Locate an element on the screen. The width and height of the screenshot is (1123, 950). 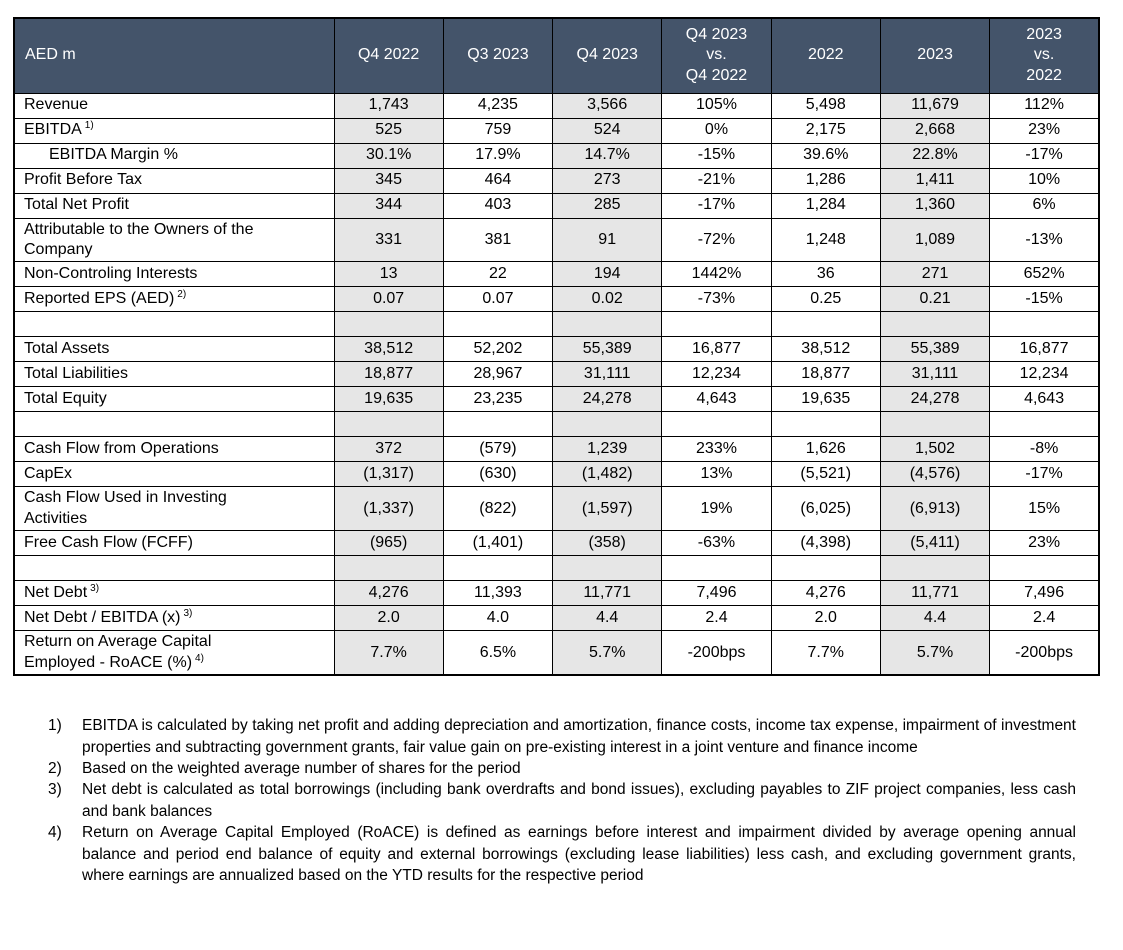
value-cell: (1,401) is located at coordinates (498, 543).